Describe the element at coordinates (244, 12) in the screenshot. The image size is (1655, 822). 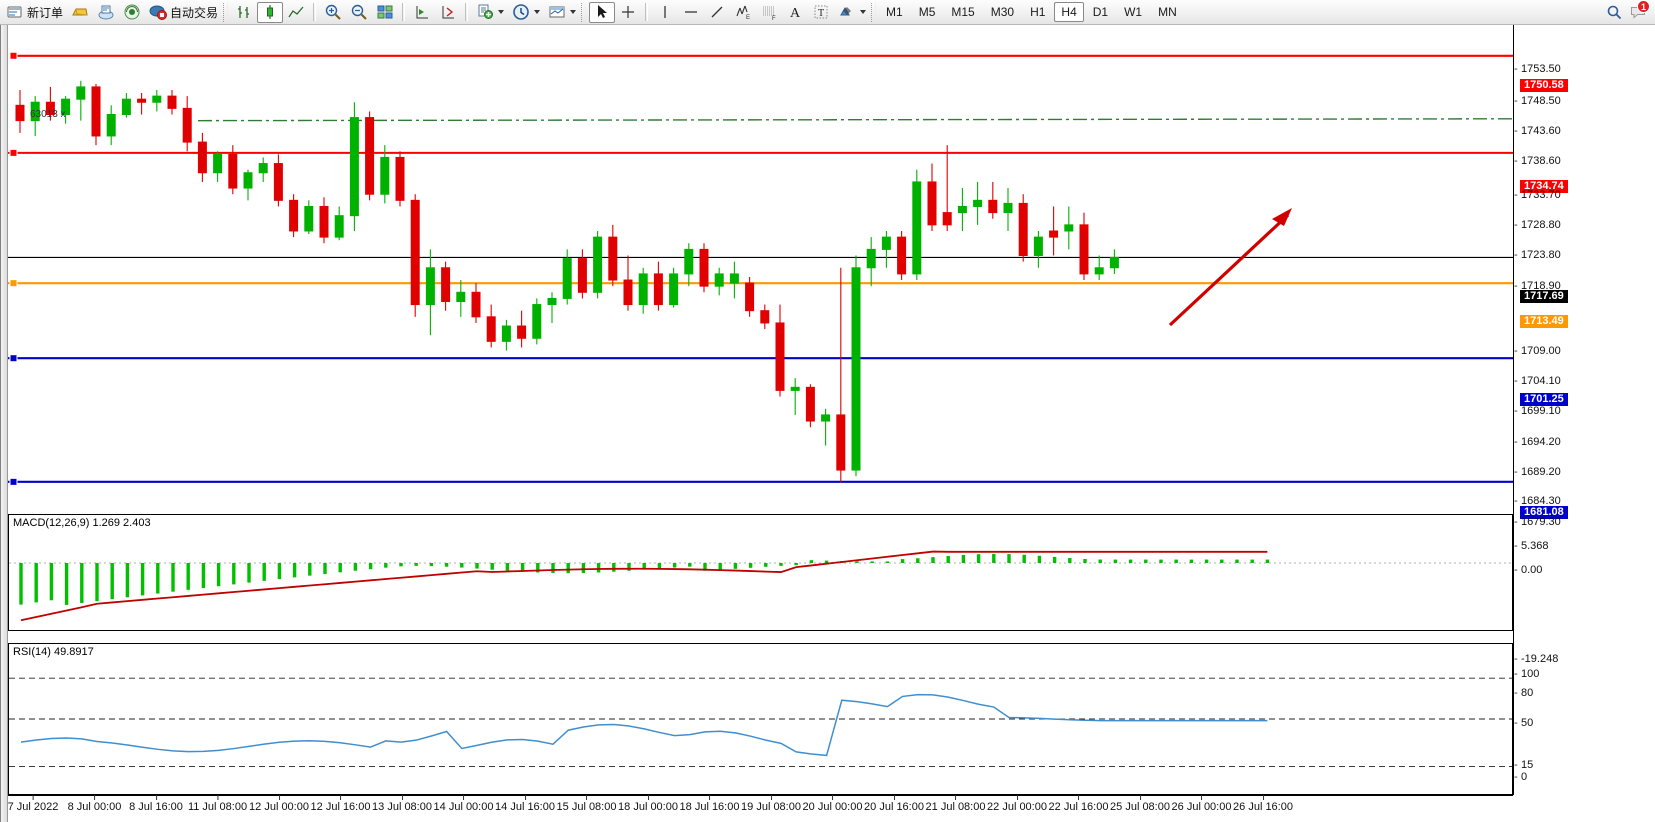
I see `bar-chart-button` at that location.